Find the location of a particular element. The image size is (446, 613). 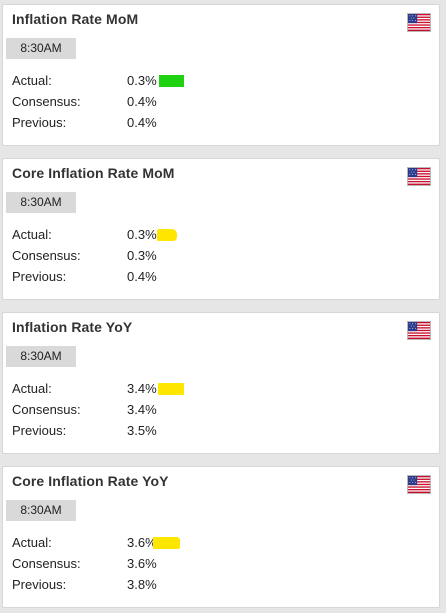

consensus-value: 0.4% is located at coordinates (142, 101).